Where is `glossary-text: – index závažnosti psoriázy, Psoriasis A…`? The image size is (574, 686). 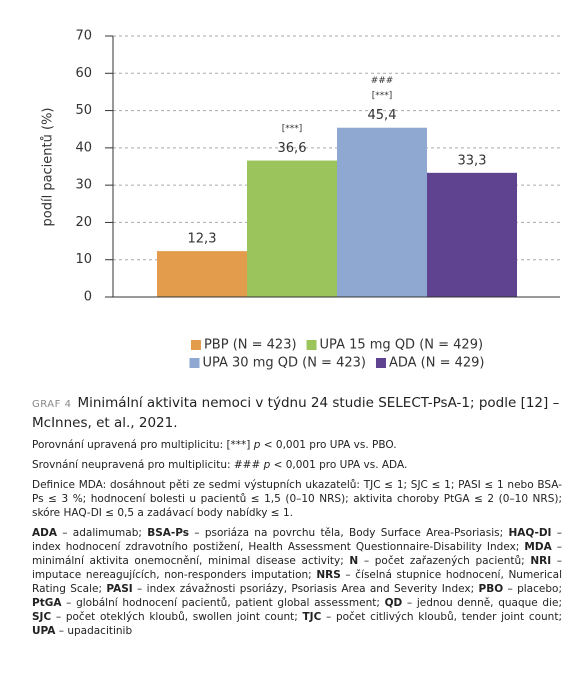 glossary-text: – index závažnosti psoriázy, Psoriasis A… is located at coordinates (305, 589).